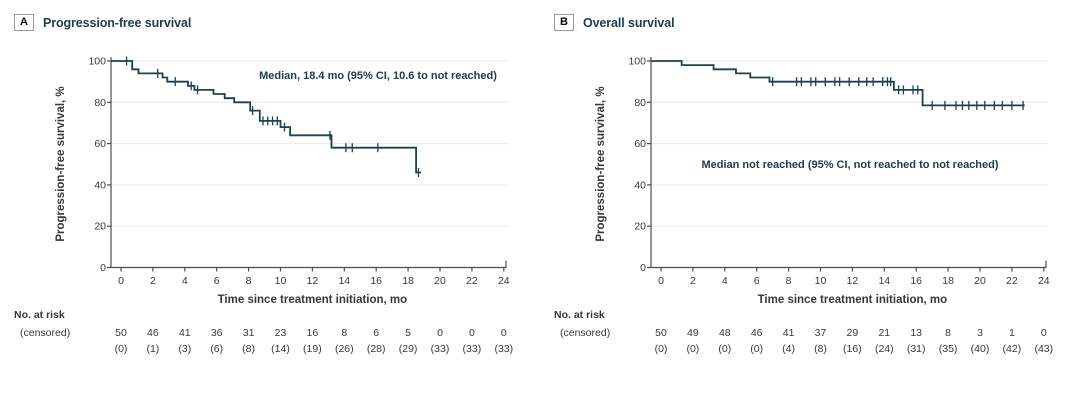 The width and height of the screenshot is (1080, 400). I want to click on svg-text: 31, so click(249, 333).